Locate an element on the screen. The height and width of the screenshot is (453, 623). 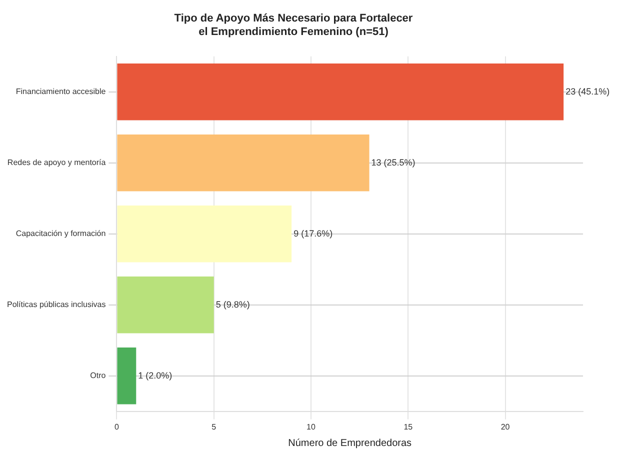
x-axis-title: Número de Emprendedoras is located at coordinates (350, 443).